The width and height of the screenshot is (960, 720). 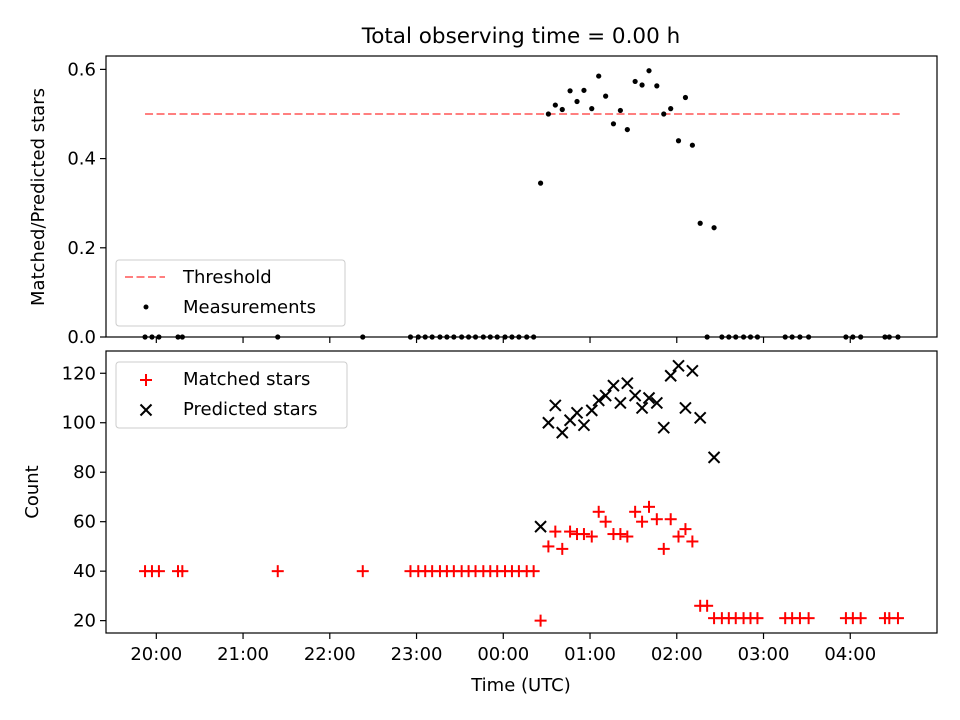 I want to click on top-x-ticks, so click(x=503, y=340).